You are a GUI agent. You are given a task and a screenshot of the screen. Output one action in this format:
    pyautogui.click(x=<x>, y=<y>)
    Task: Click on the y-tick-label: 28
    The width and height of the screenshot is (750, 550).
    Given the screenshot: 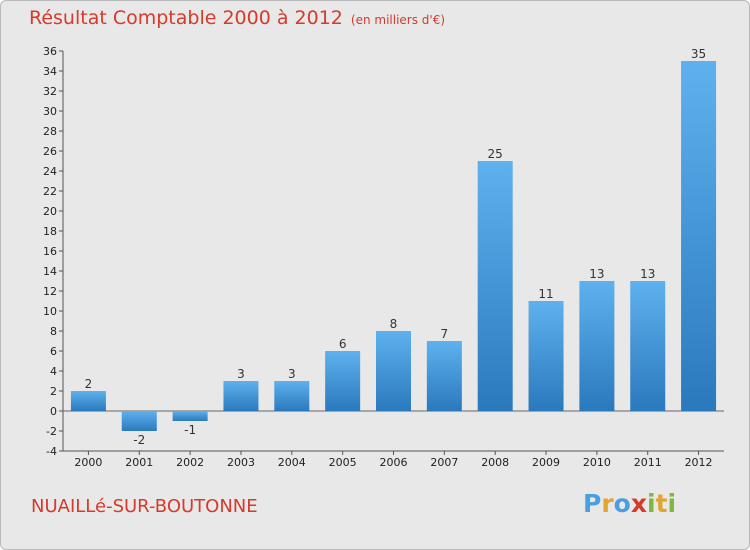 What is the action you would take?
    pyautogui.click(x=50, y=131)
    